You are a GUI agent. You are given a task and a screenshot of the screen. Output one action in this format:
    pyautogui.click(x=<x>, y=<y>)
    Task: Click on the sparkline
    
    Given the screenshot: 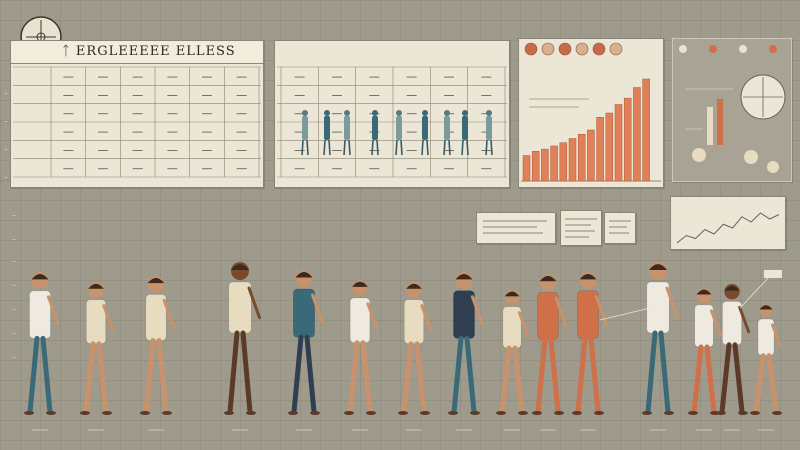 What is the action you would take?
    pyautogui.click(x=728, y=228)
    